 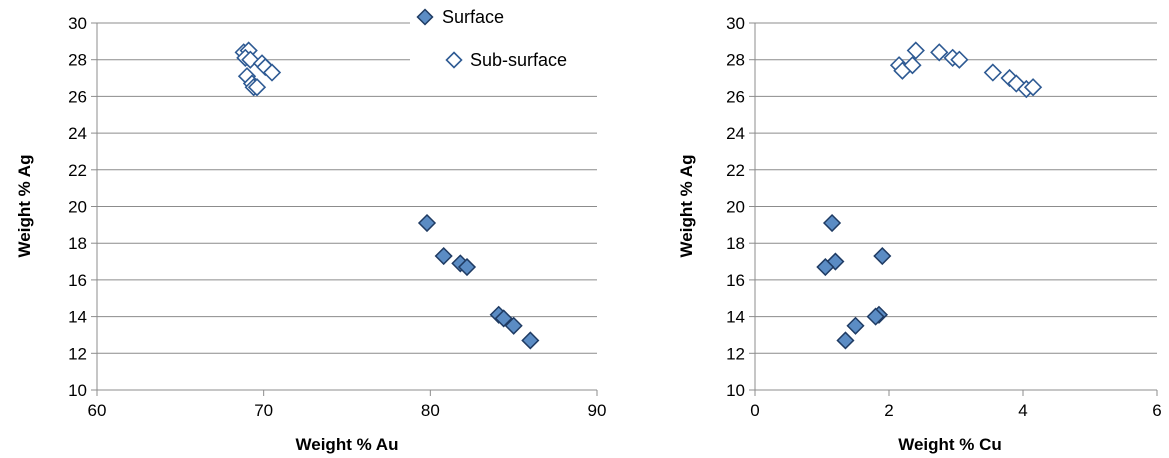 What do you see at coordinates (735, 96) in the screenshot?
I see `chart-cu-y-tick-label-26: 26` at bounding box center [735, 96].